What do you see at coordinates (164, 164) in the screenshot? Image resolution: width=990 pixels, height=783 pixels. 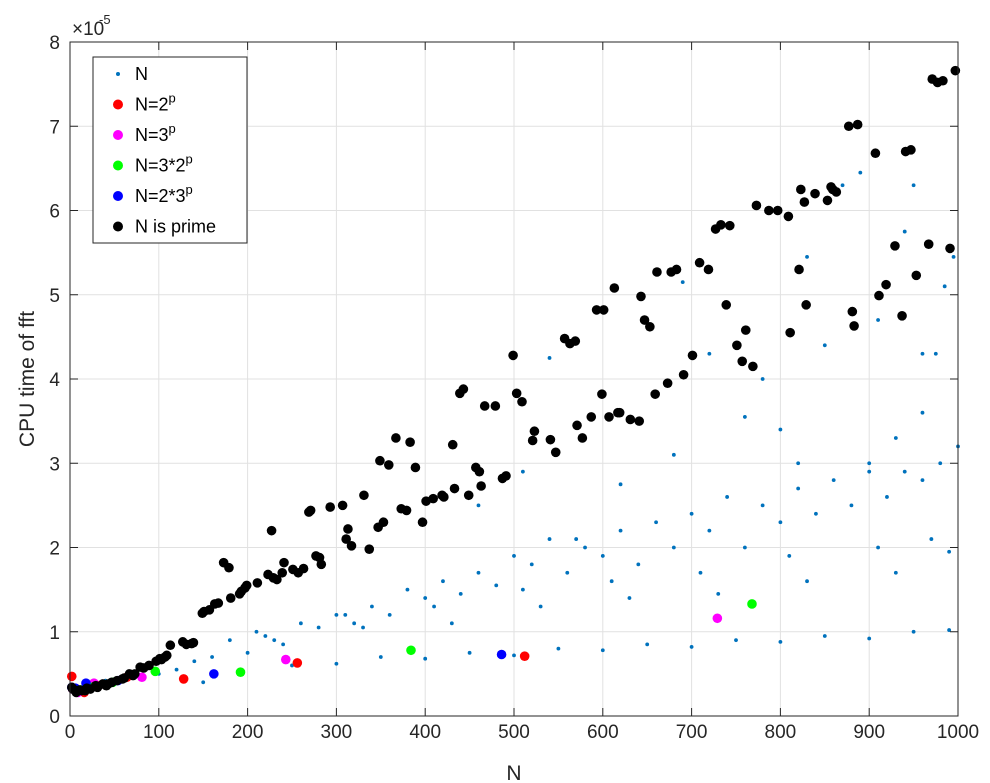 I see `legend-label: N=3*2p` at bounding box center [164, 164].